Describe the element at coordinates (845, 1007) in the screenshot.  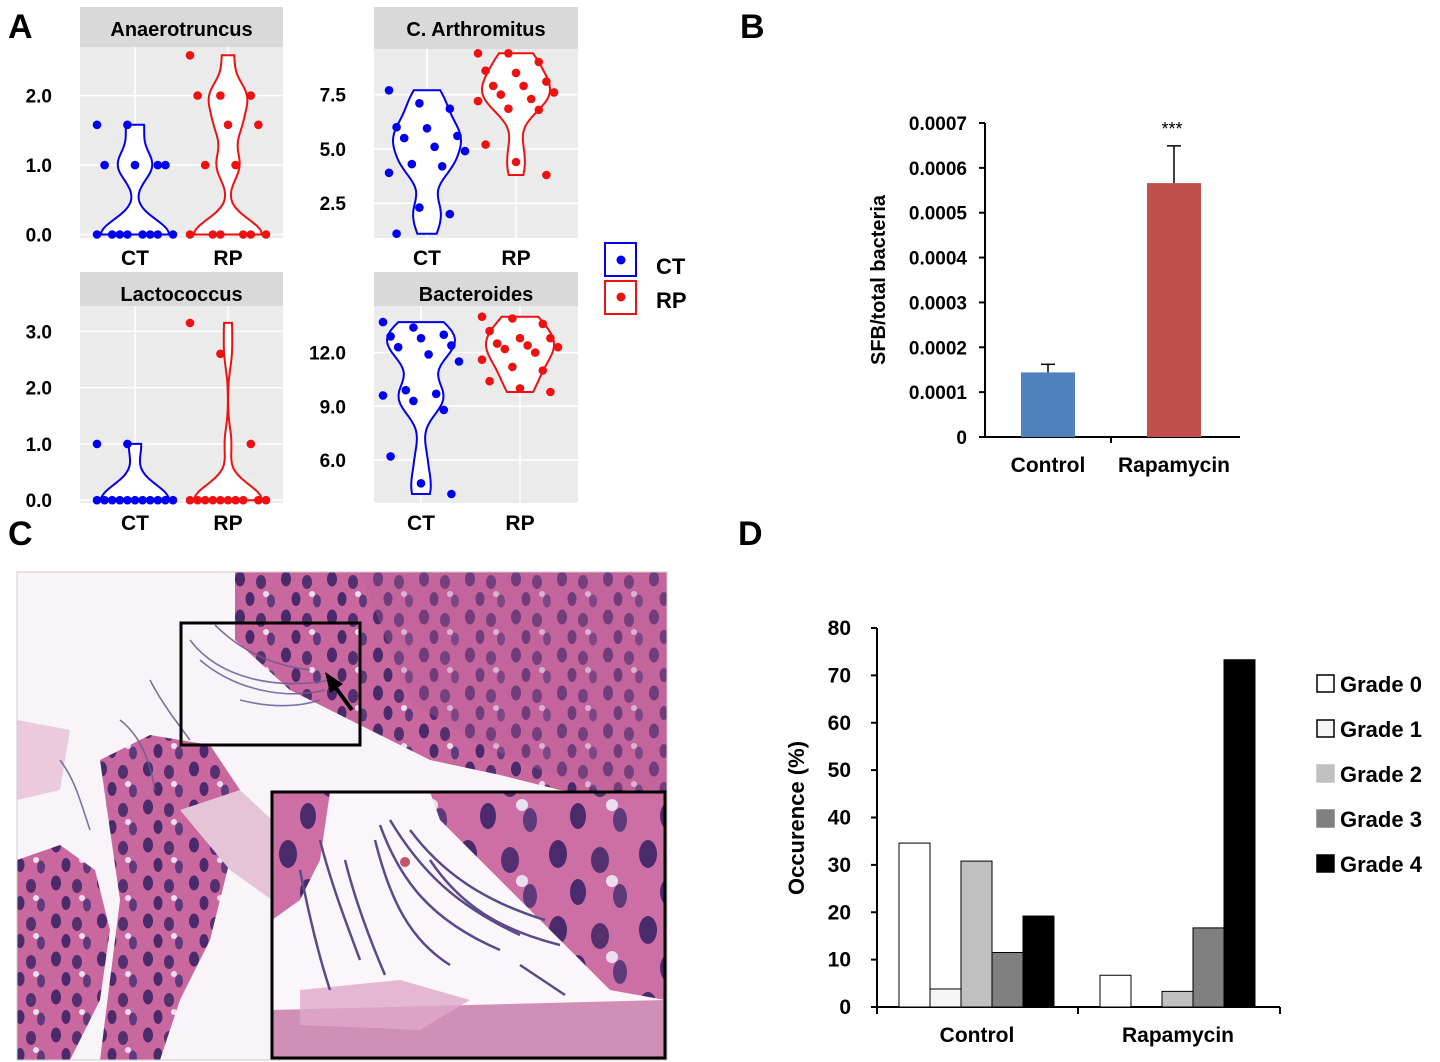
I see `y-tick-label: 0` at that location.